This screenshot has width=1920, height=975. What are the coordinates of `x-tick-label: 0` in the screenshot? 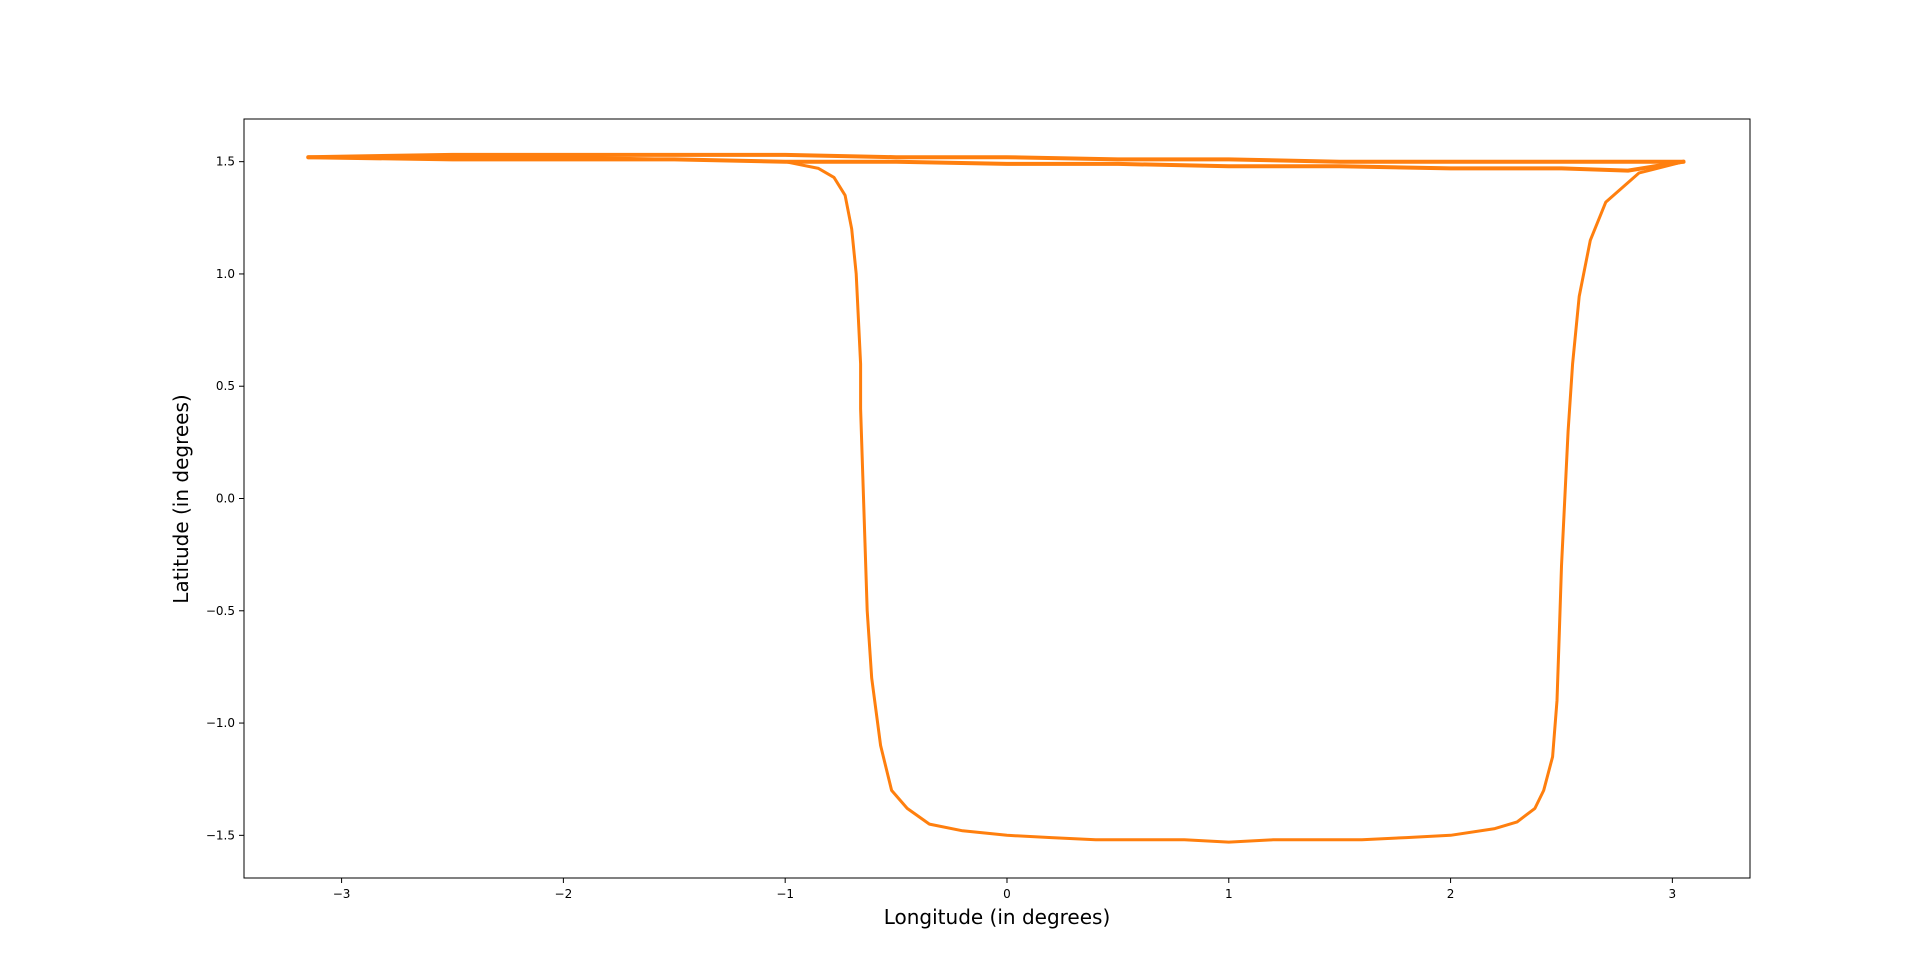 It's located at (1007, 894).